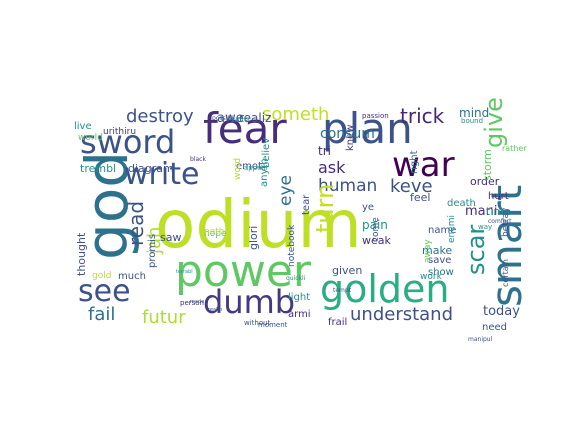  Describe the element at coordinates (253, 237) in the screenshot. I see `word-glori: glori` at that location.